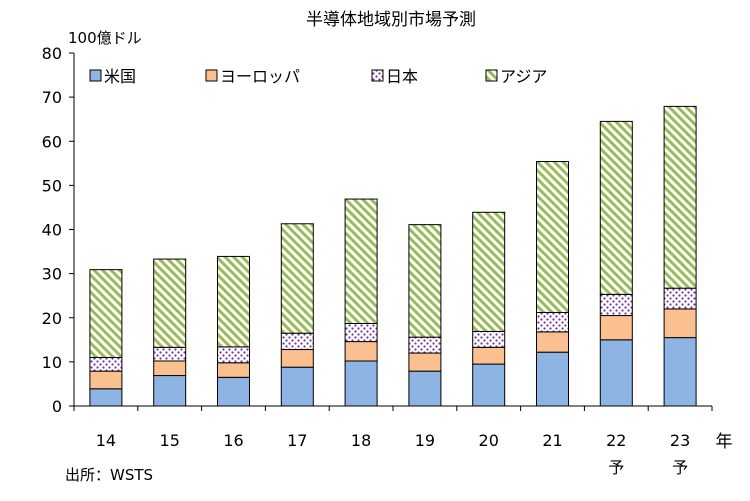 The height and width of the screenshot is (501, 750). What do you see at coordinates (109, 475) in the screenshot?
I see `source-note: 出所：WSTS` at bounding box center [109, 475].